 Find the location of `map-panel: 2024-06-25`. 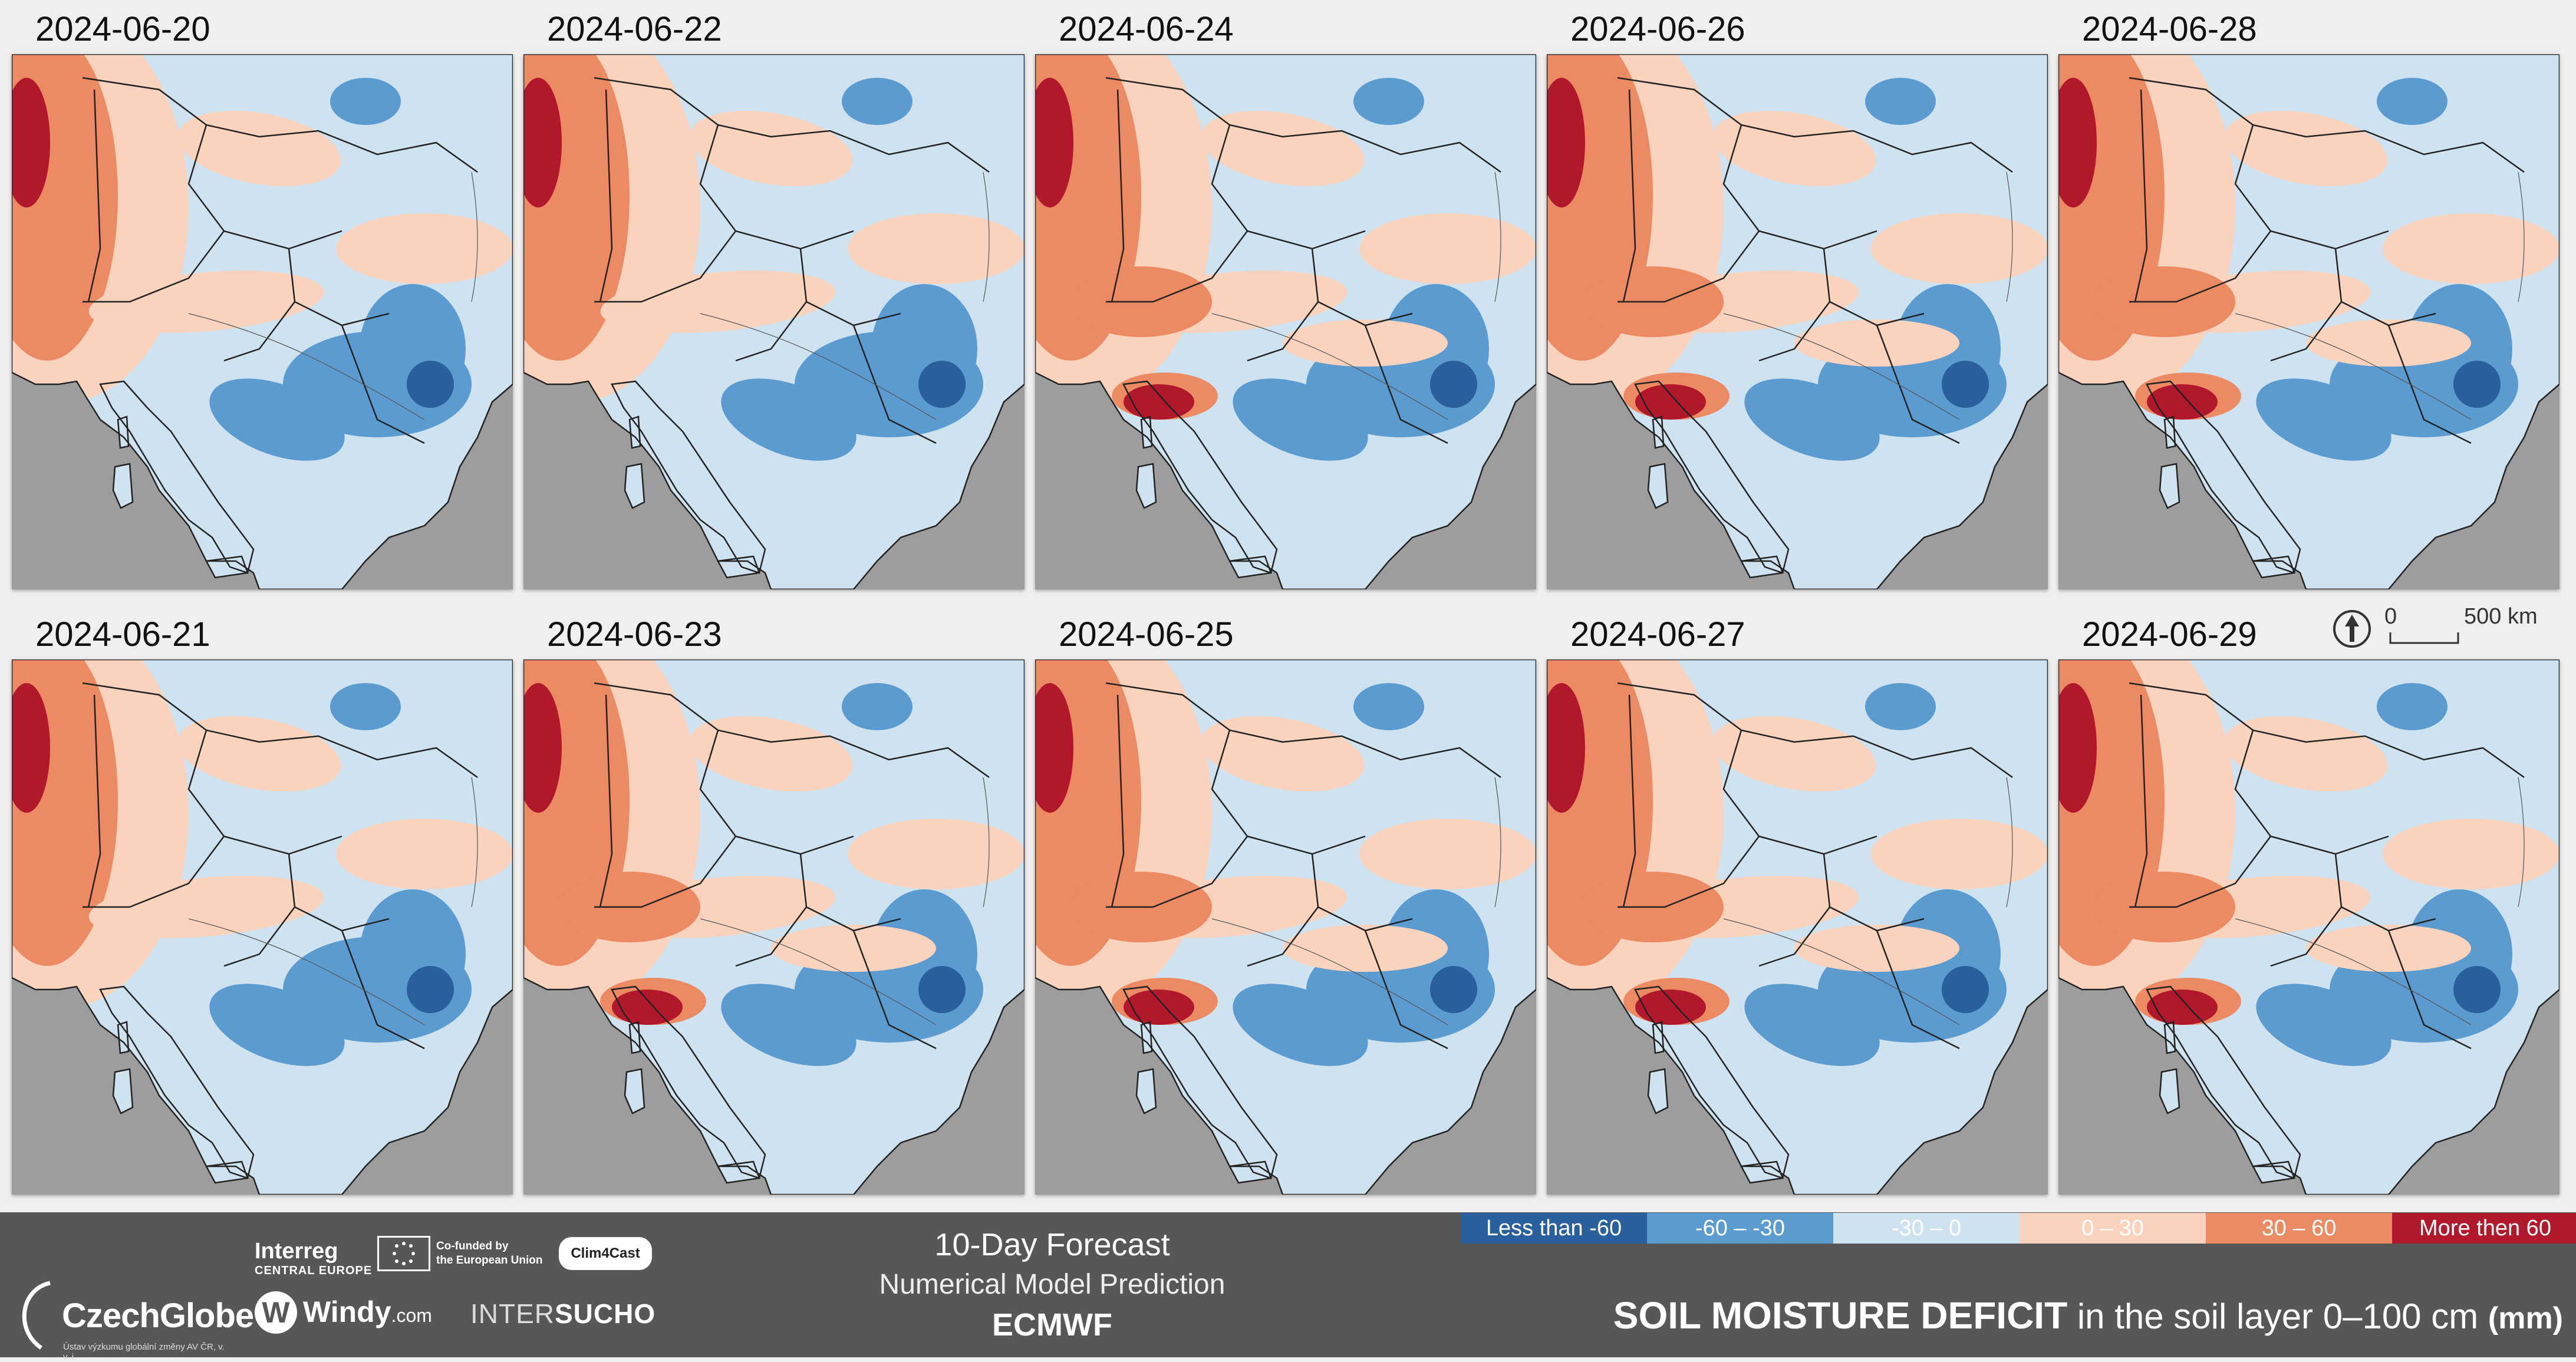

map-panel: 2024-06-25 is located at coordinates (1285, 905).